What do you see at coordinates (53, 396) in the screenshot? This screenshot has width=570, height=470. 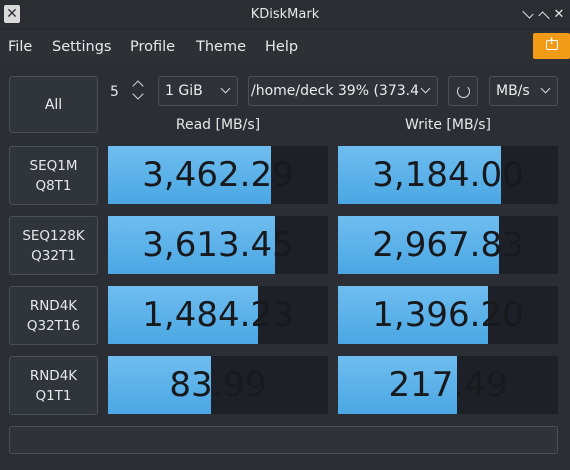 I see `test-params: Q1T1` at bounding box center [53, 396].